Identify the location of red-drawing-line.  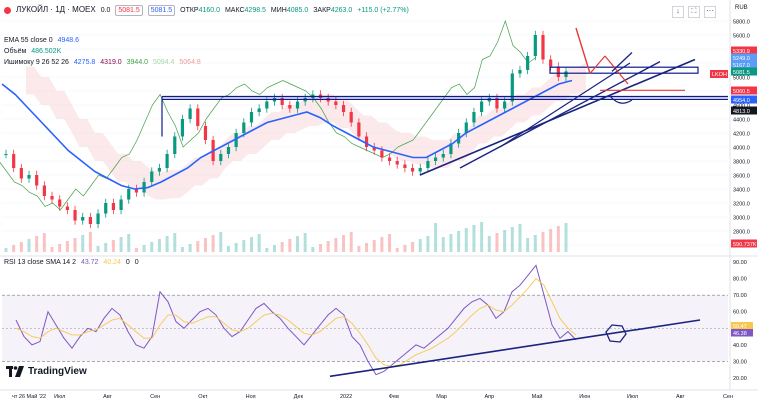
(597, 64).